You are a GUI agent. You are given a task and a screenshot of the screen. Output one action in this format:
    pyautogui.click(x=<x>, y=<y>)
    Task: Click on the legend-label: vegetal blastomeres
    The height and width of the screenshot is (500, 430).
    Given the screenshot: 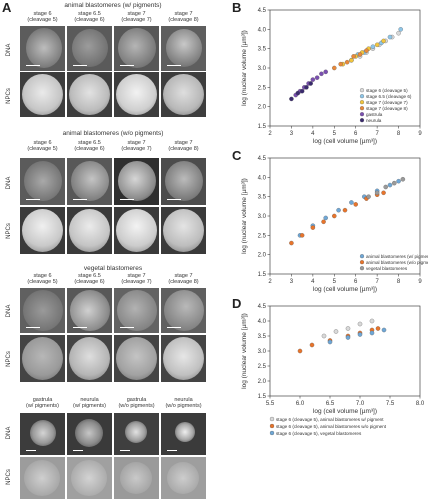 What is the action you would take?
    pyautogui.click(x=387, y=268)
    